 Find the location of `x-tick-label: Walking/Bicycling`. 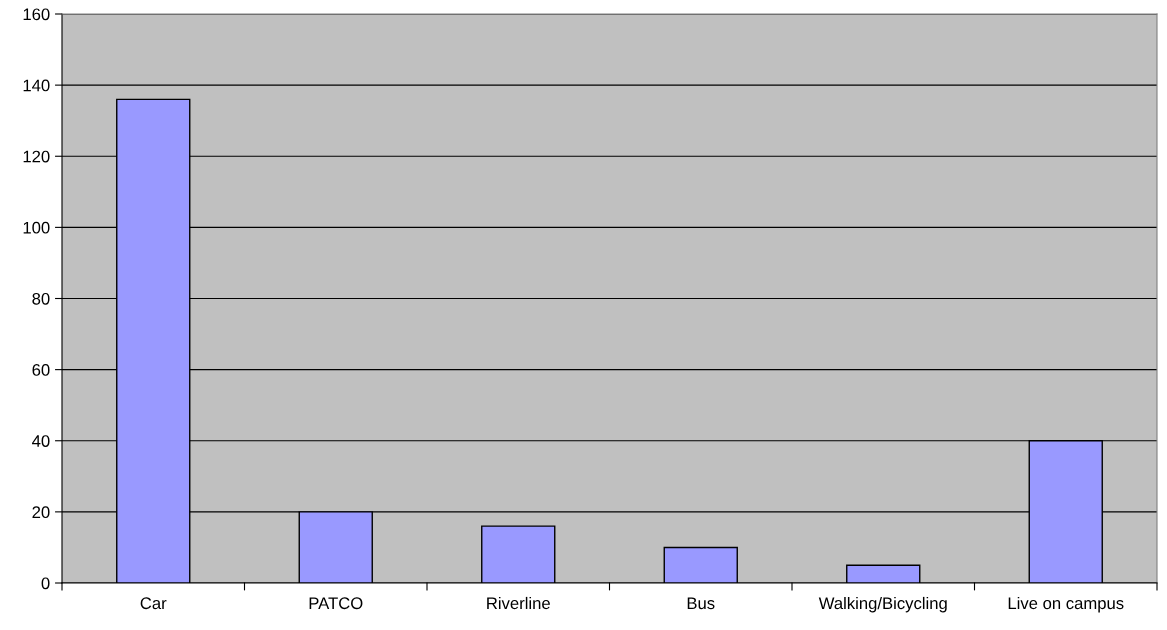

x-tick-label: Walking/Bicycling is located at coordinates (882, 604).